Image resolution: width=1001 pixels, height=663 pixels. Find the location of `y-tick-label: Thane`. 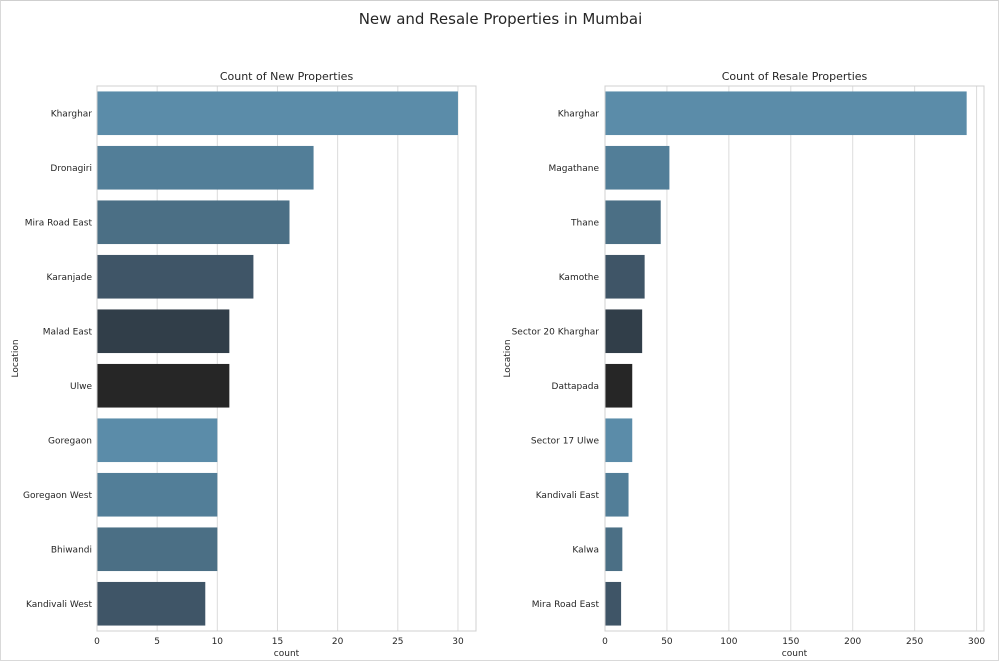

y-tick-label: Thane is located at coordinates (584, 223).